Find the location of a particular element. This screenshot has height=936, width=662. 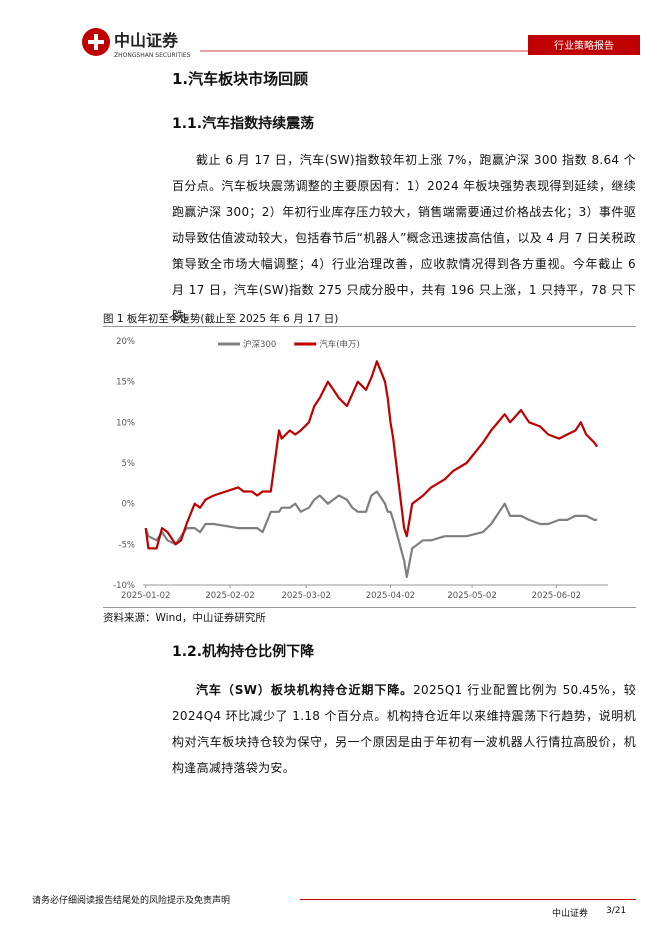

x-tick-label: 2025-06-02 is located at coordinates (556, 596).